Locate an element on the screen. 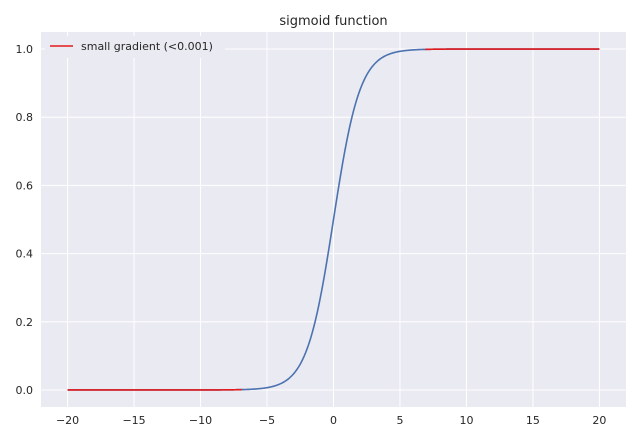  x-tick-label: −15 is located at coordinates (133, 420).